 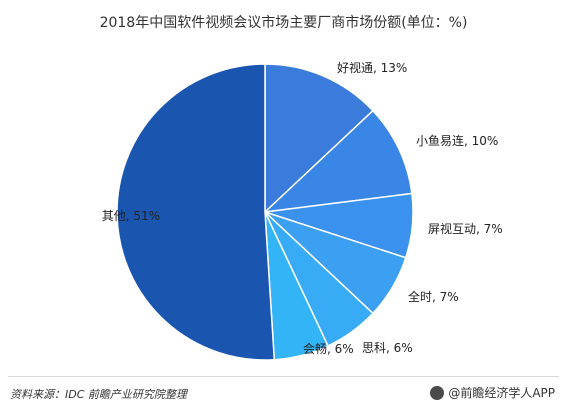 What do you see at coordinates (387, 348) in the screenshot?
I see `slice-label-5: 思科, 6%` at bounding box center [387, 348].